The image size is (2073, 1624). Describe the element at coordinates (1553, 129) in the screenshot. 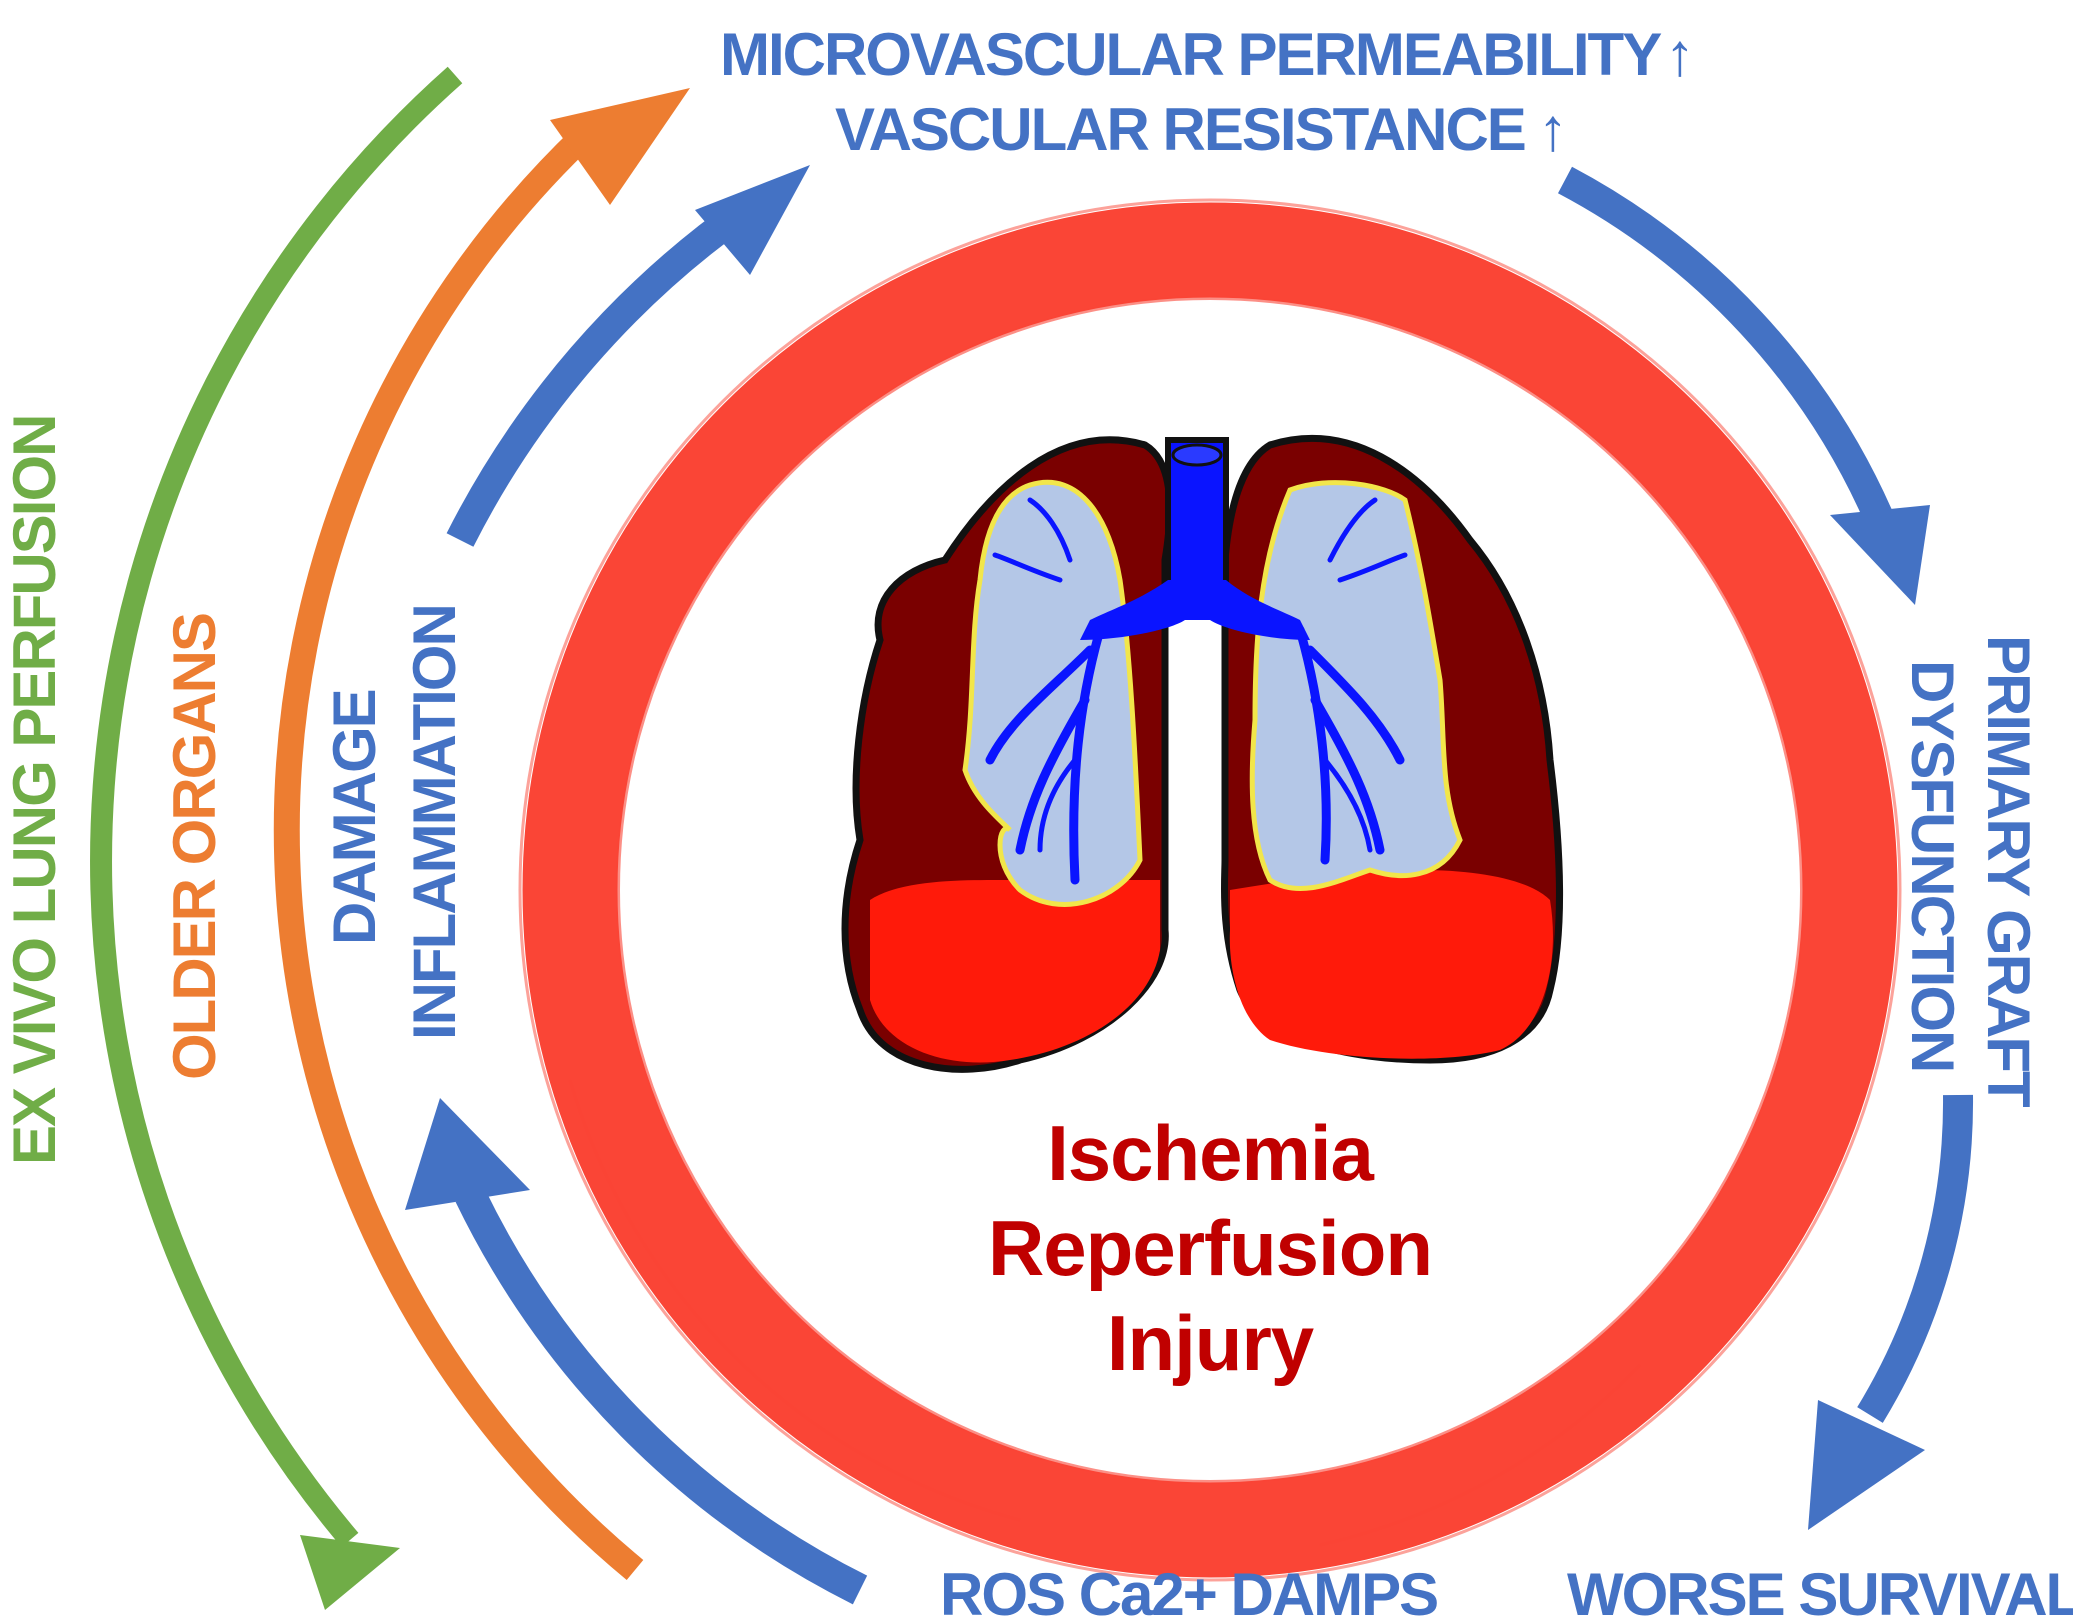

I see `vascular-up-arrow-icon: ↑` at that location.